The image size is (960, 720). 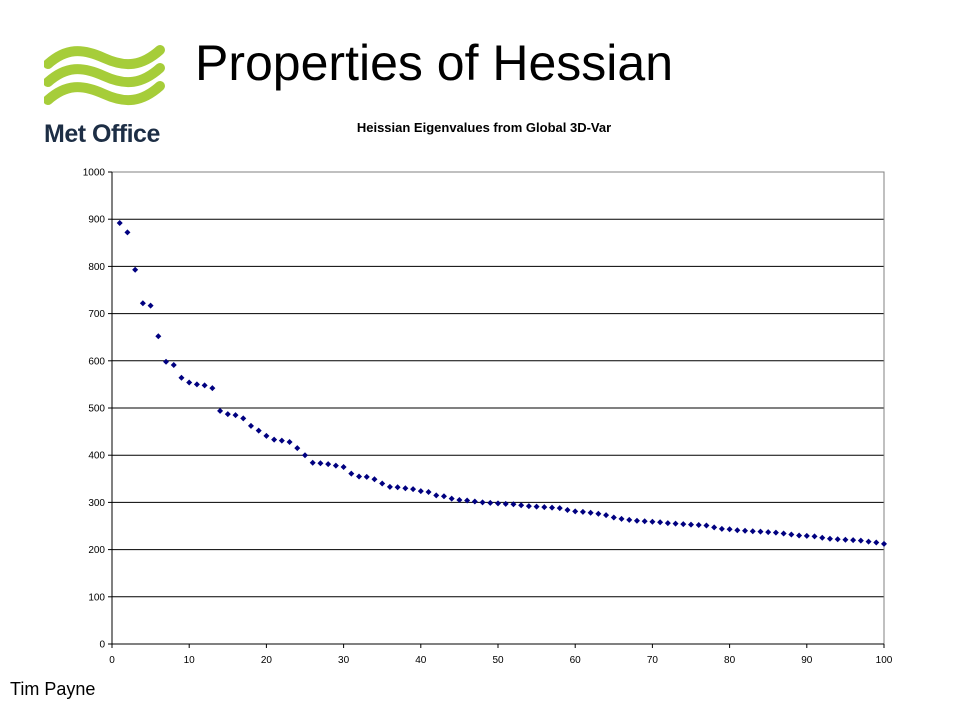 What do you see at coordinates (190, 660) in the screenshot?
I see `x-tick-label: 10` at bounding box center [190, 660].